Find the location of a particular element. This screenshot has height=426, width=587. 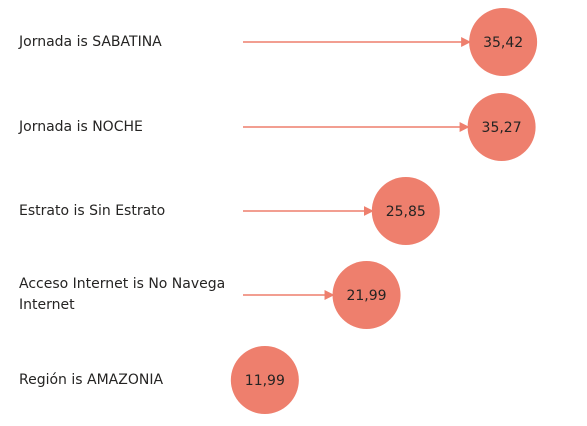

value-label: 35,27 is located at coordinates (502, 128).